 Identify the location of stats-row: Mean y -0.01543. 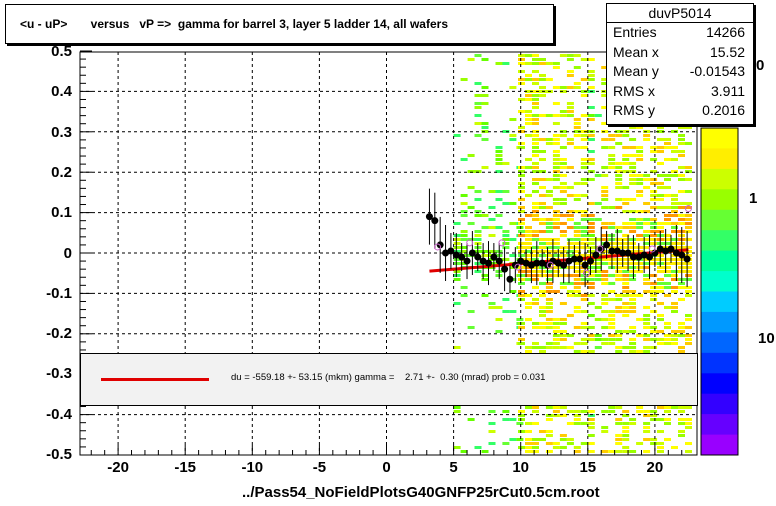
(680, 72).